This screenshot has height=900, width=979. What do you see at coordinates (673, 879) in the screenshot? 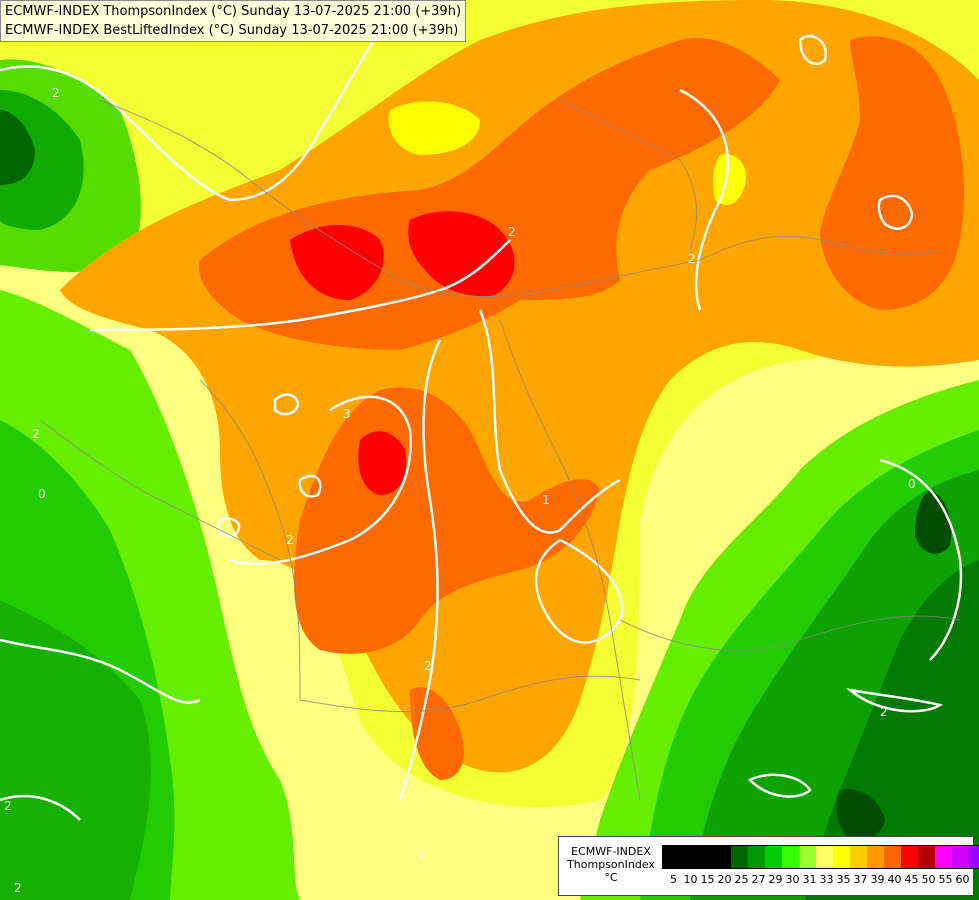
I see `legend-tick: 5` at bounding box center [673, 879].